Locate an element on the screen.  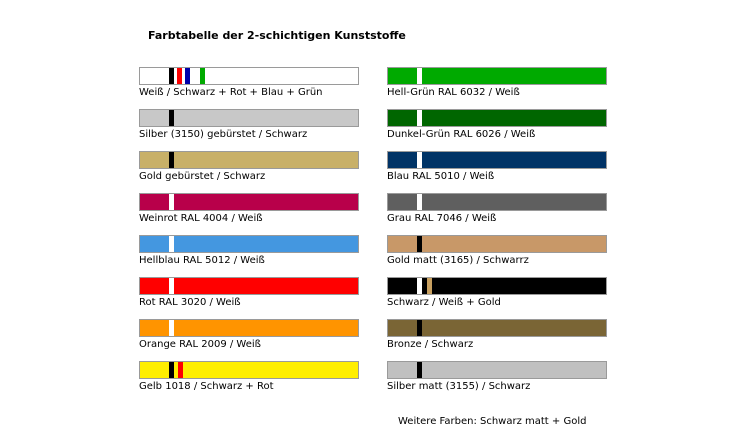
color-swatch-label: Dunkel-Grün RAL 6026 / Weiß is located at coordinates (461, 134).